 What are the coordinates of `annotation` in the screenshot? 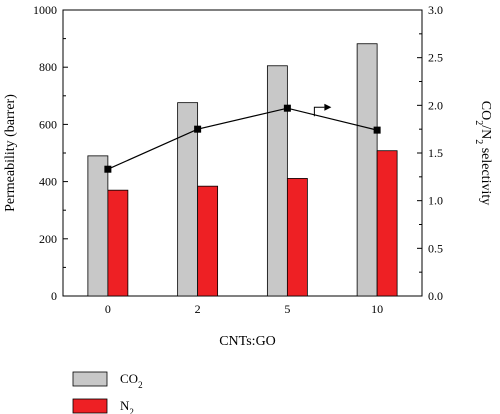 It's located at (322, 110).